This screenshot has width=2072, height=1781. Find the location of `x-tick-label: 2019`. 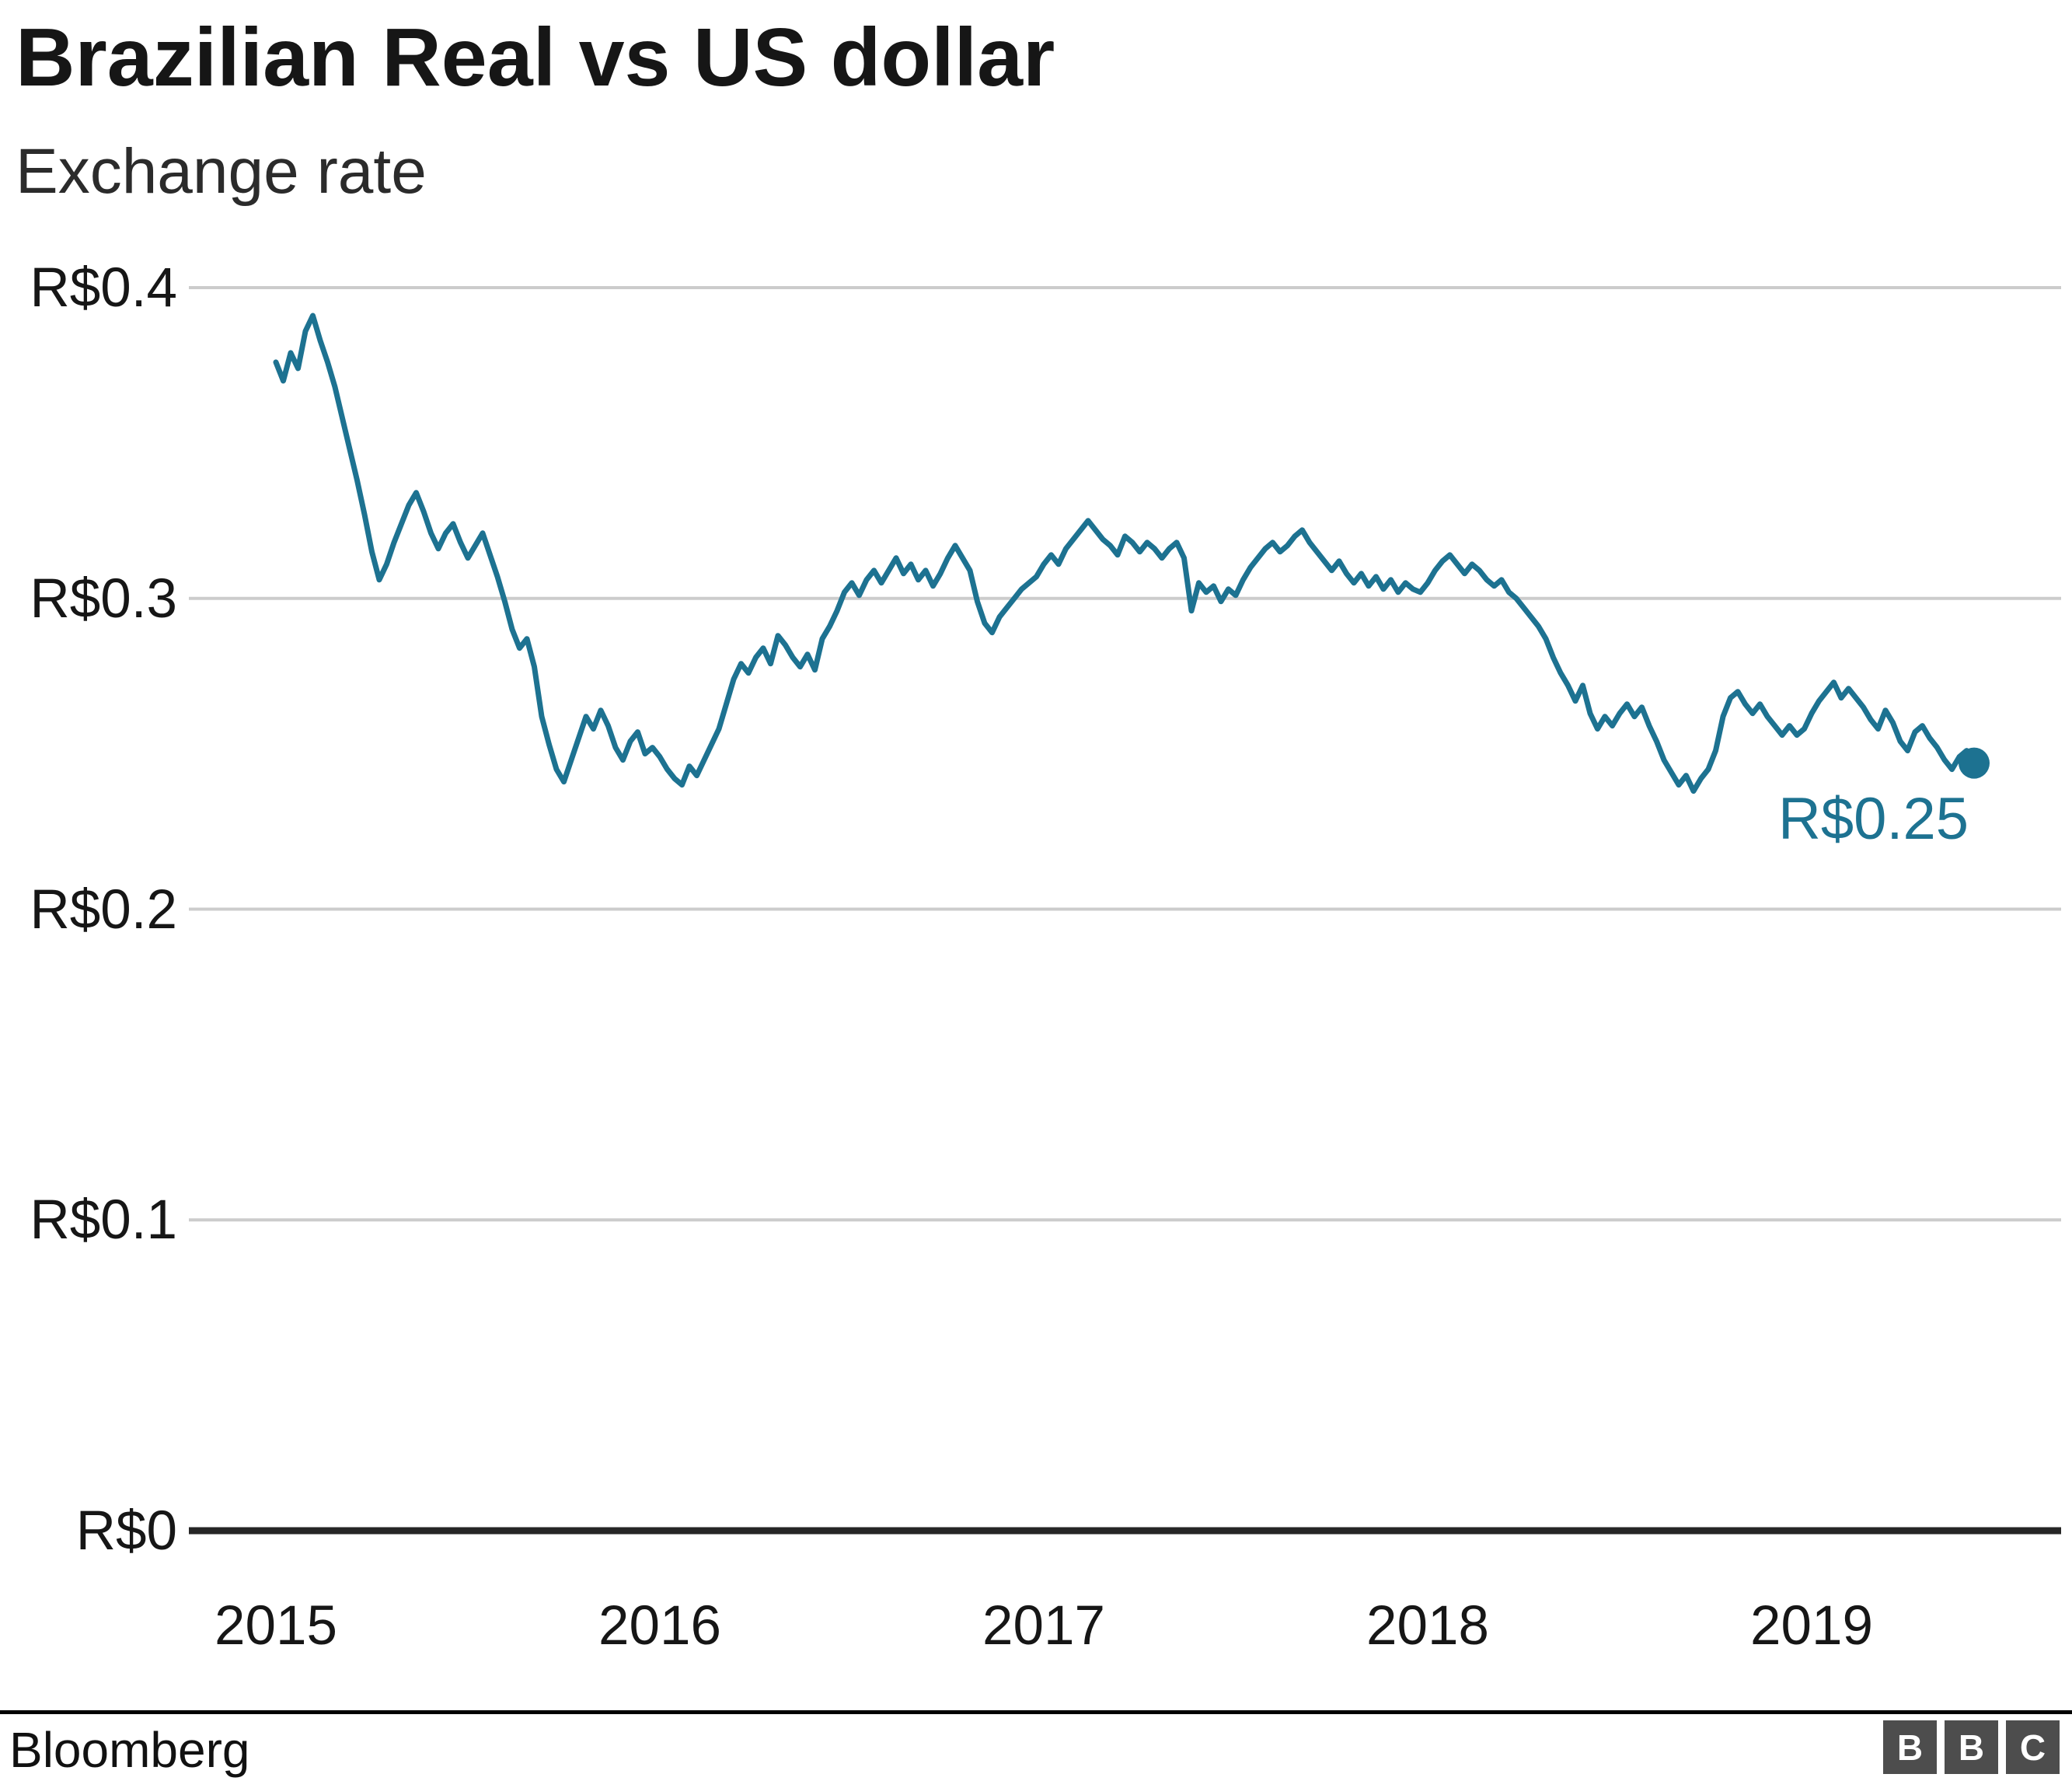

x-tick-label: 2019 is located at coordinates (1811, 1626).